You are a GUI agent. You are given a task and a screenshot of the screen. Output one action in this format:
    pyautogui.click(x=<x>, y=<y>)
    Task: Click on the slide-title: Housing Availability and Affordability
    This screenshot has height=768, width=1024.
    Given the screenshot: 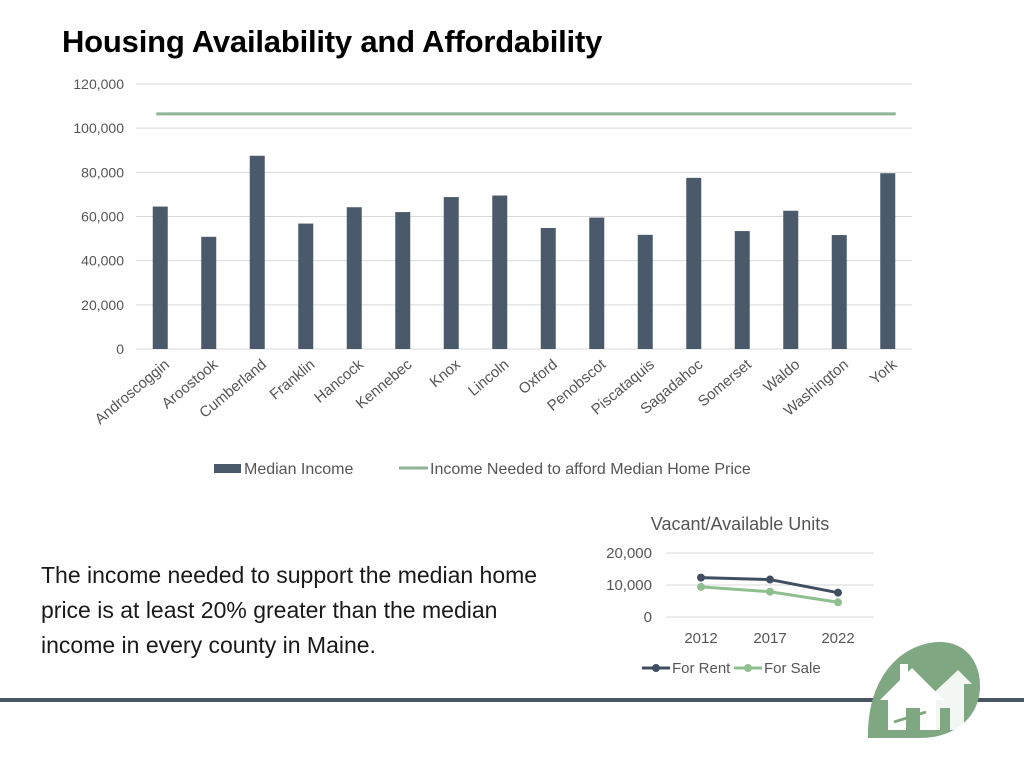 What is the action you would take?
    pyautogui.click(x=332, y=41)
    